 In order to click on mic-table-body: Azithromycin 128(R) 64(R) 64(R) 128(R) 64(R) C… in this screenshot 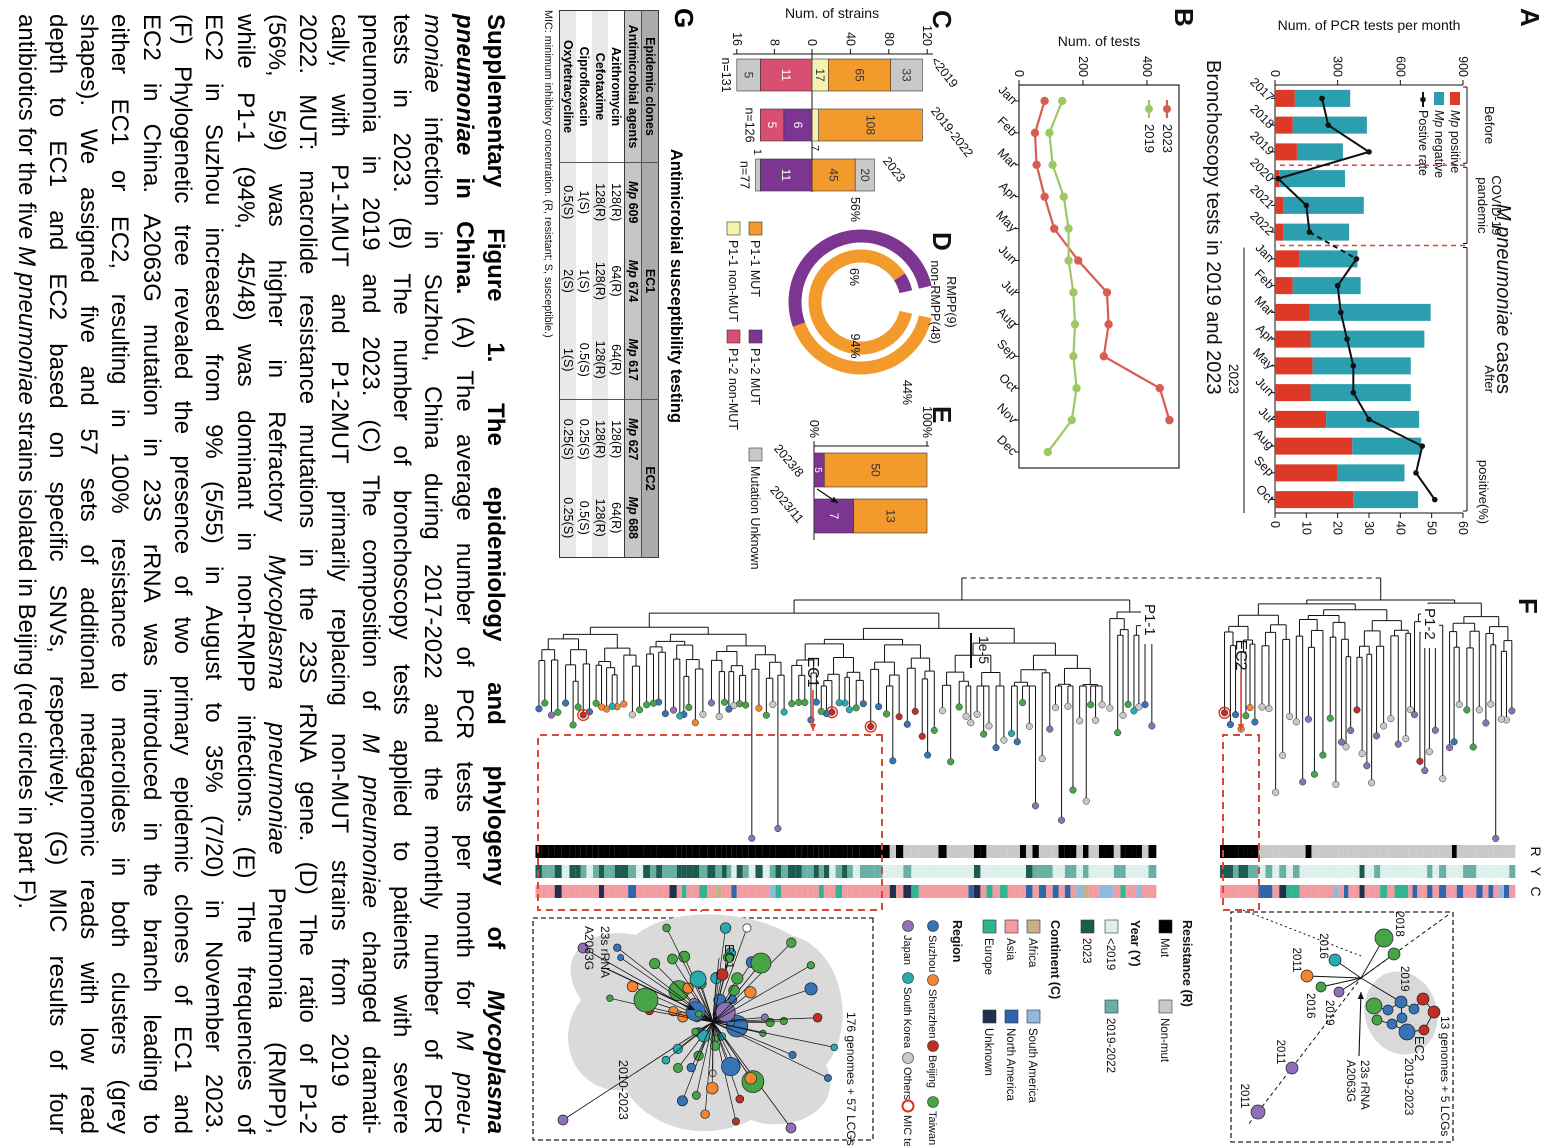, I will do `click(592, 284)`.